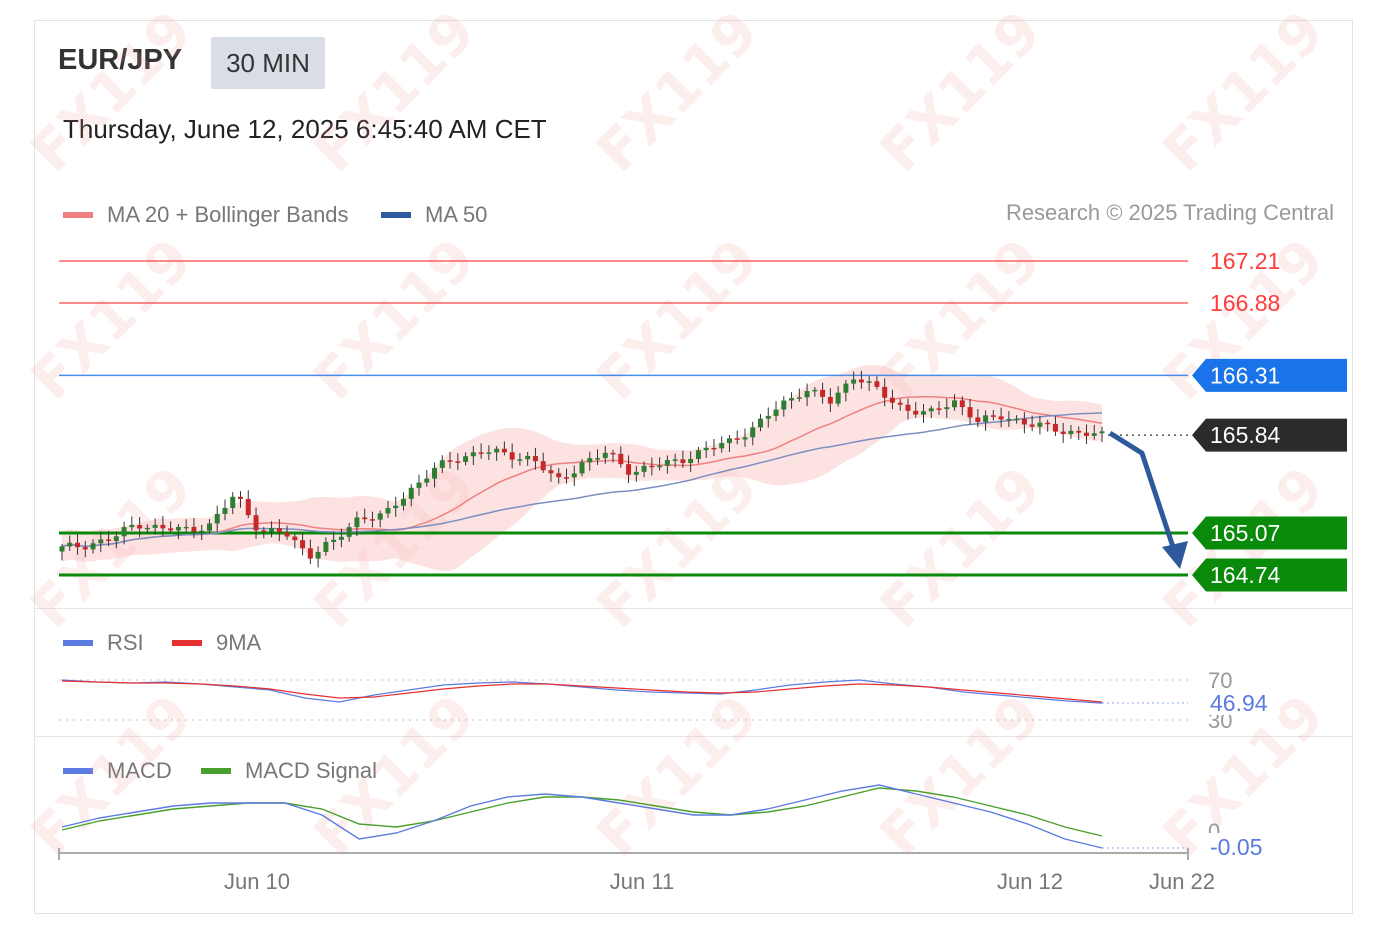 The width and height of the screenshot is (1396, 932). I want to click on macd-line, so click(582, 816).